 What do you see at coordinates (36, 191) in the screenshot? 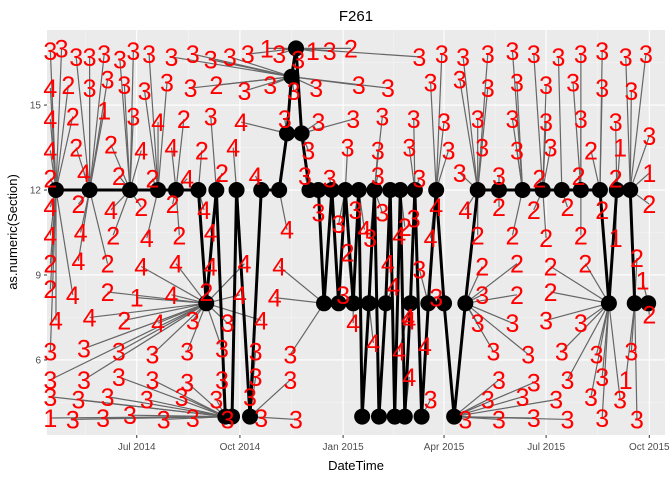
I see `y-tick-label: 12` at bounding box center [36, 191].